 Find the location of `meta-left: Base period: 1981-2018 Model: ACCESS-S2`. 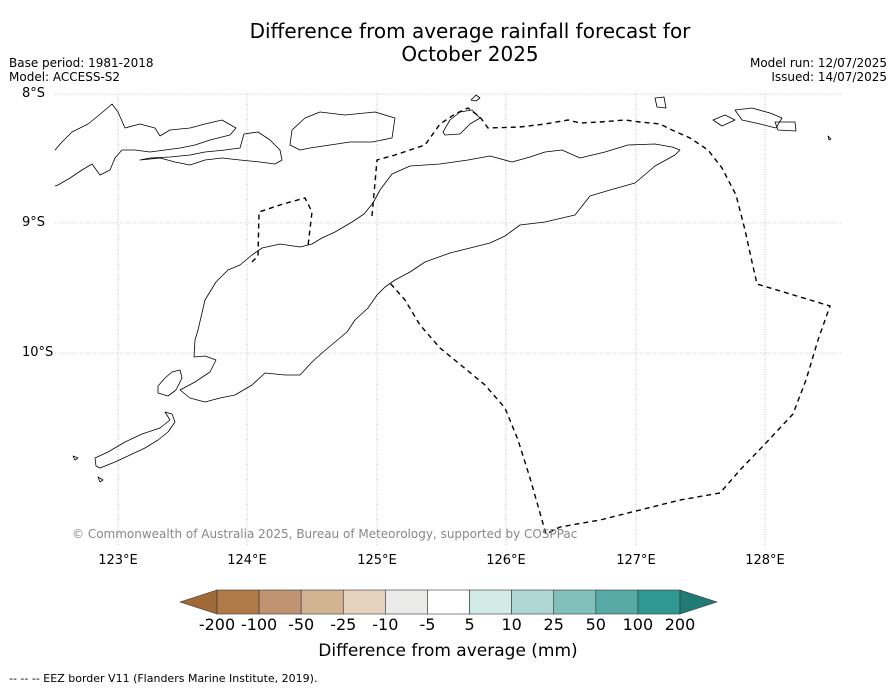

meta-left: Base period: 1981-2018 Model: ACCESS-S2 is located at coordinates (81, 70).